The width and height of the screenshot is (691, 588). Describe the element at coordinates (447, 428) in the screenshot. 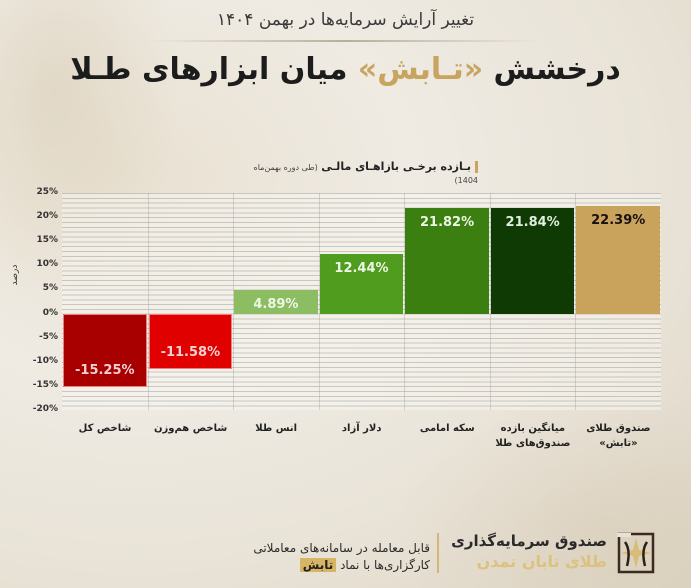

I see `x-tick-label: سکه امامی` at that location.